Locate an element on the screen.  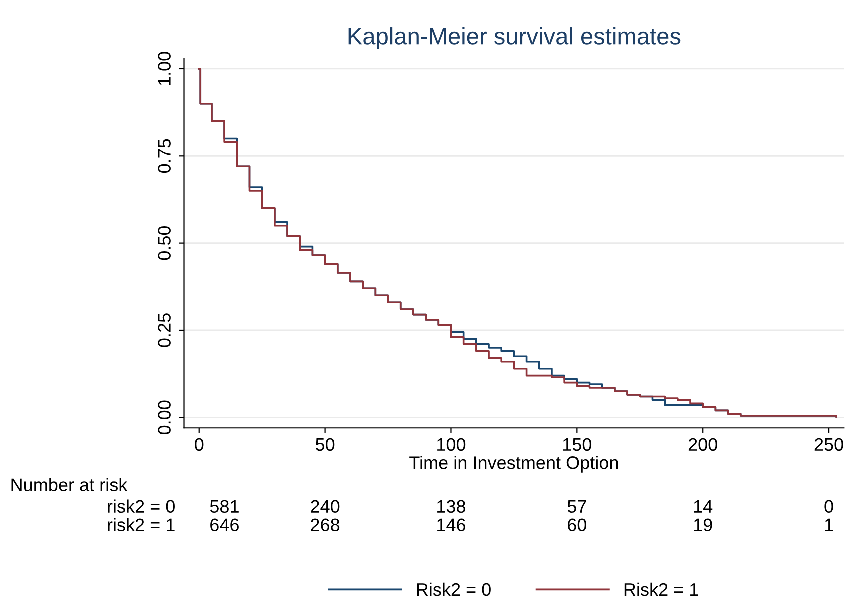
x-axis-title: Time in Investment Option is located at coordinates (514, 464).